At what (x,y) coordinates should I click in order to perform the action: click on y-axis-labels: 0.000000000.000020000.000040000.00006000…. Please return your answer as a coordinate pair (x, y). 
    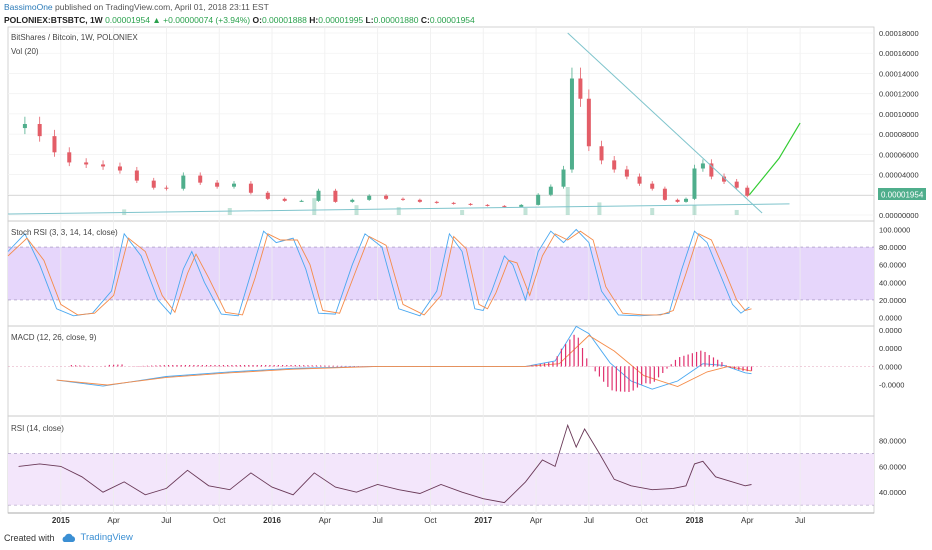
    Looking at the image, I should click on (899, 263).